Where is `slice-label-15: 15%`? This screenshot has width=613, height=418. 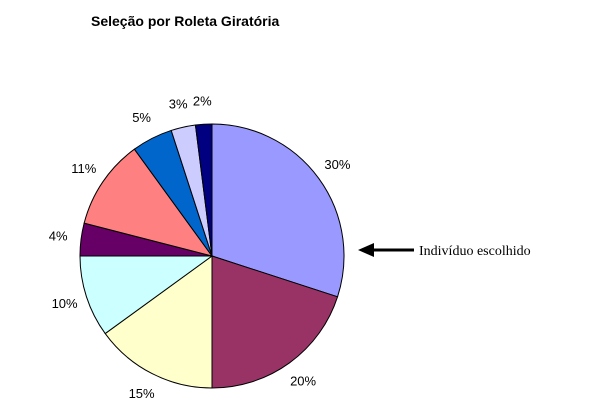 slice-label-15: 15% is located at coordinates (142, 393).